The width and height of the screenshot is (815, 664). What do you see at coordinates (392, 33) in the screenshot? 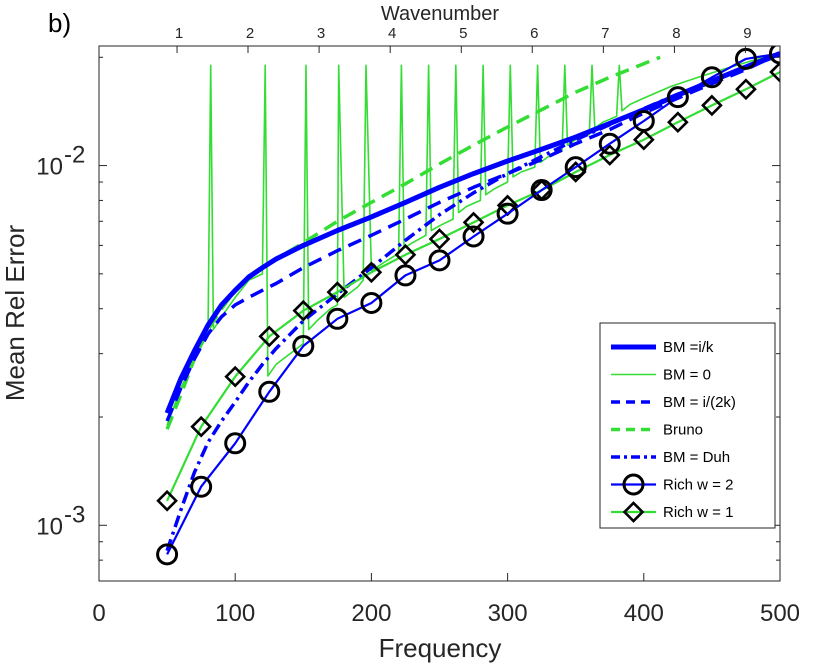
I see `top-tick-label: 4` at bounding box center [392, 33].